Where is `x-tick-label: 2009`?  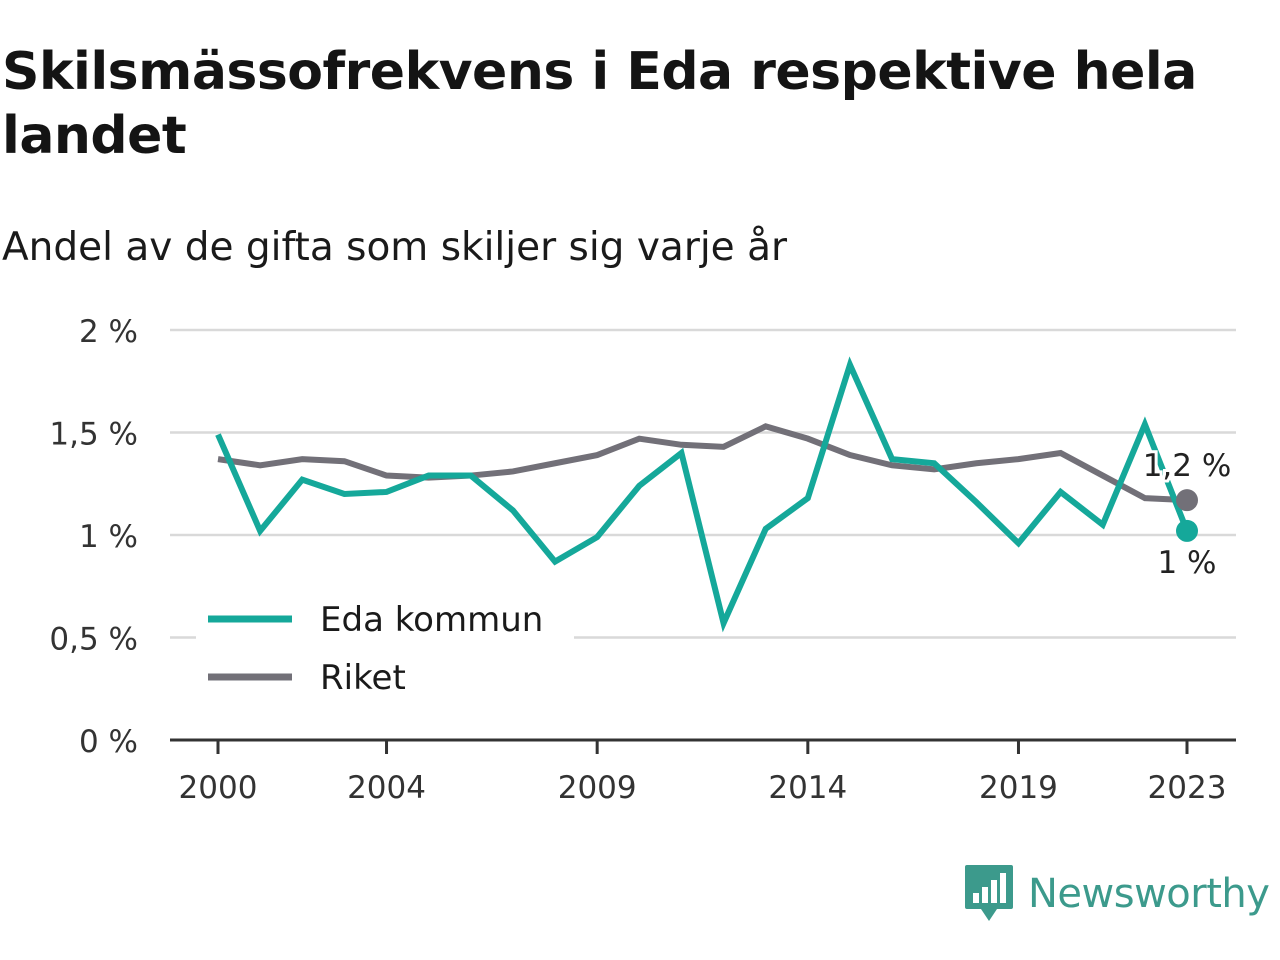 x-tick-label: 2009 is located at coordinates (597, 788).